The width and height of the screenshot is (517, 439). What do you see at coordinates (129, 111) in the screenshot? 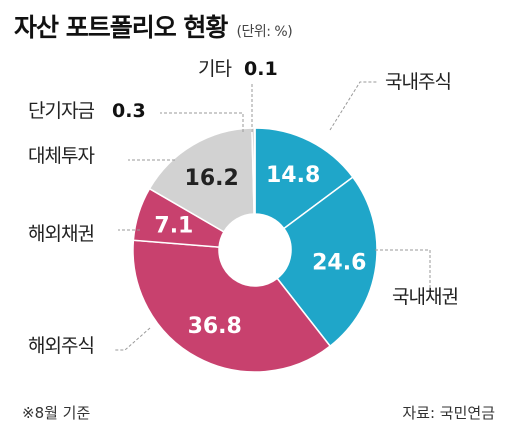
I see `slice-value-6: 0.3` at bounding box center [129, 111].